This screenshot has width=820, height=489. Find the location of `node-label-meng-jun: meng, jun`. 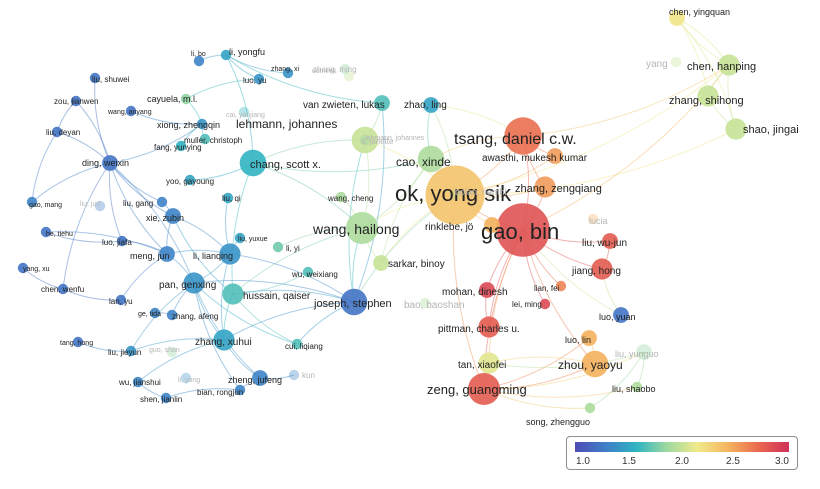

node-label-meng-jun: meng, jun is located at coordinates (150, 256).